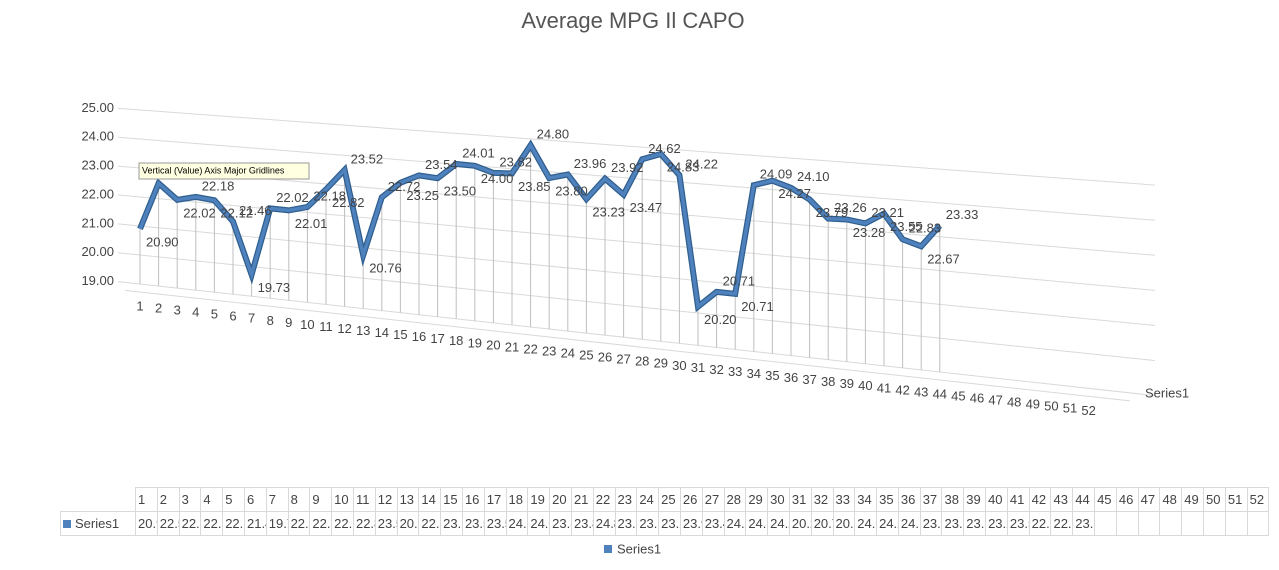 This screenshot has width=1279, height=570. I want to click on table-header-cell: 9, so click(321, 499).